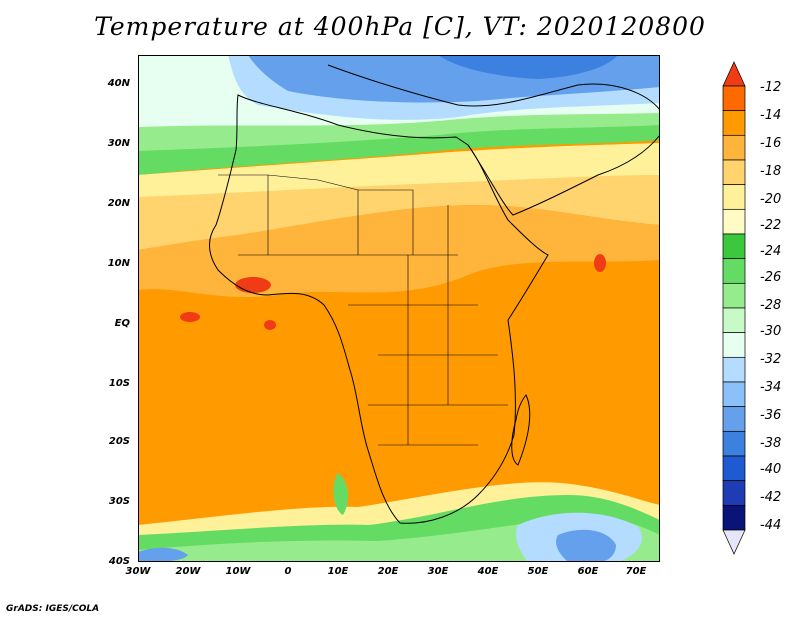 The height and width of the screenshot is (618, 800). Describe the element at coordinates (118, 143) in the screenshot. I see `lat-label: 30N` at that location.